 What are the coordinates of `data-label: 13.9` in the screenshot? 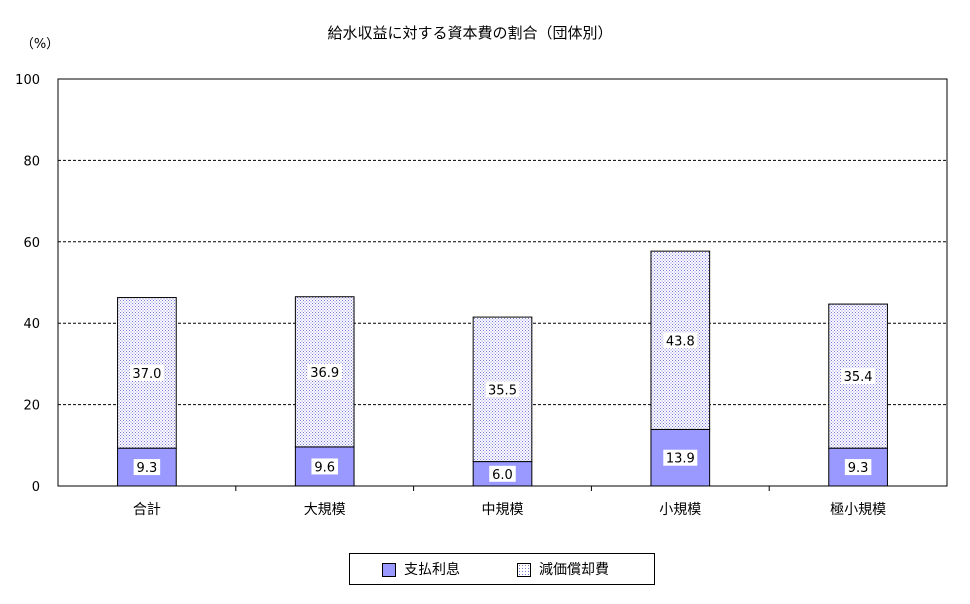 It's located at (680, 459).